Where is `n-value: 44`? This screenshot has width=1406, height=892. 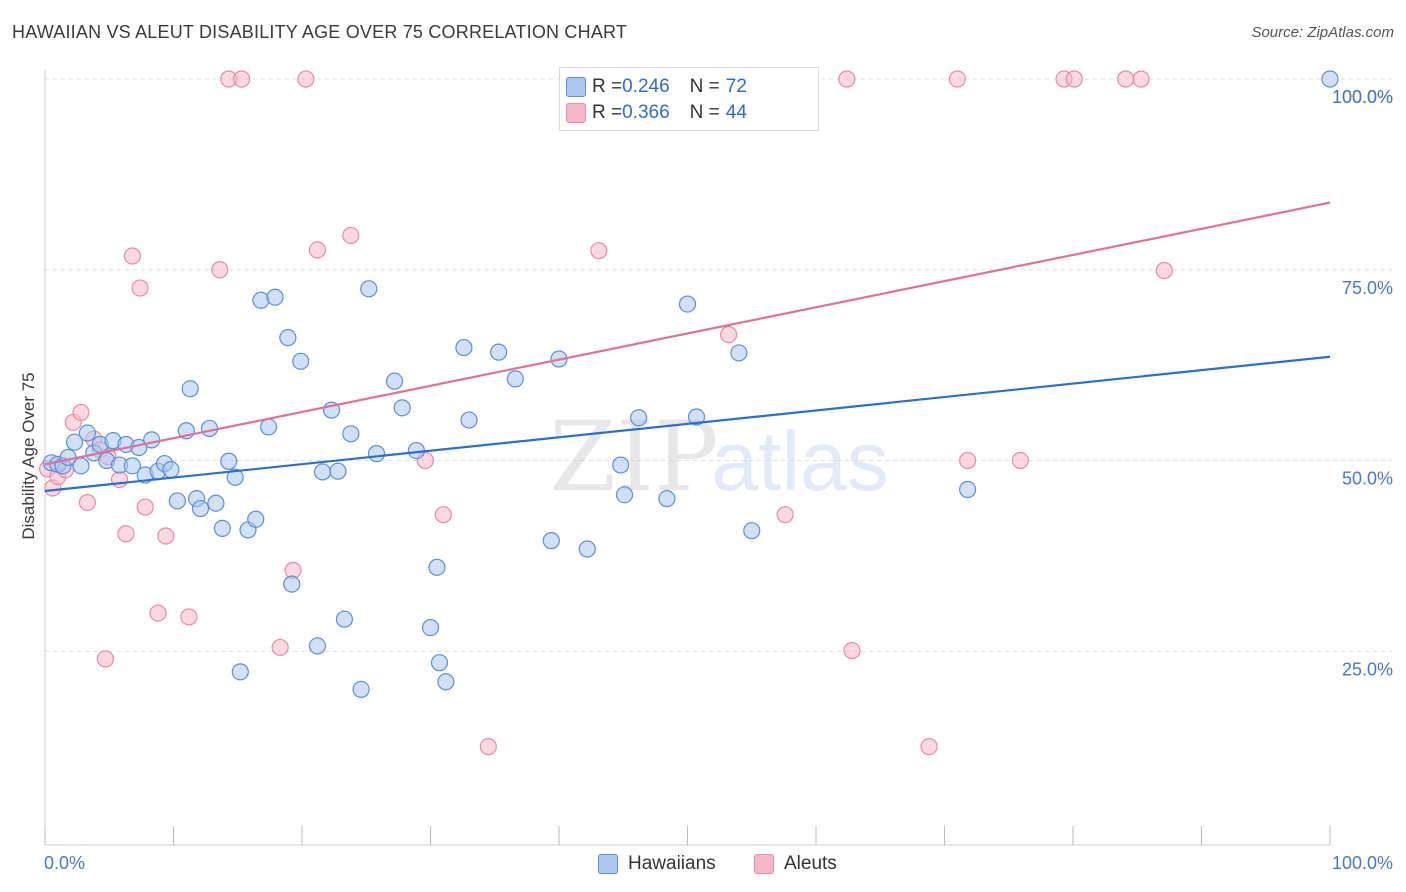 n-value: 44 is located at coordinates (736, 112).